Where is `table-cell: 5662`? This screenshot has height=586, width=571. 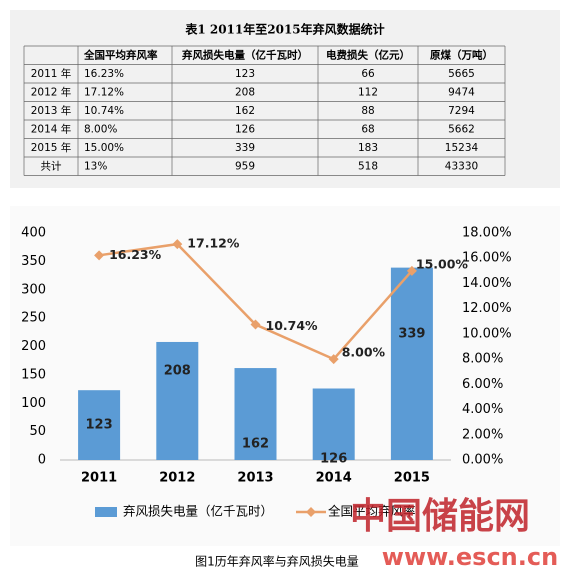
table-cell: 5662 is located at coordinates (461, 129).